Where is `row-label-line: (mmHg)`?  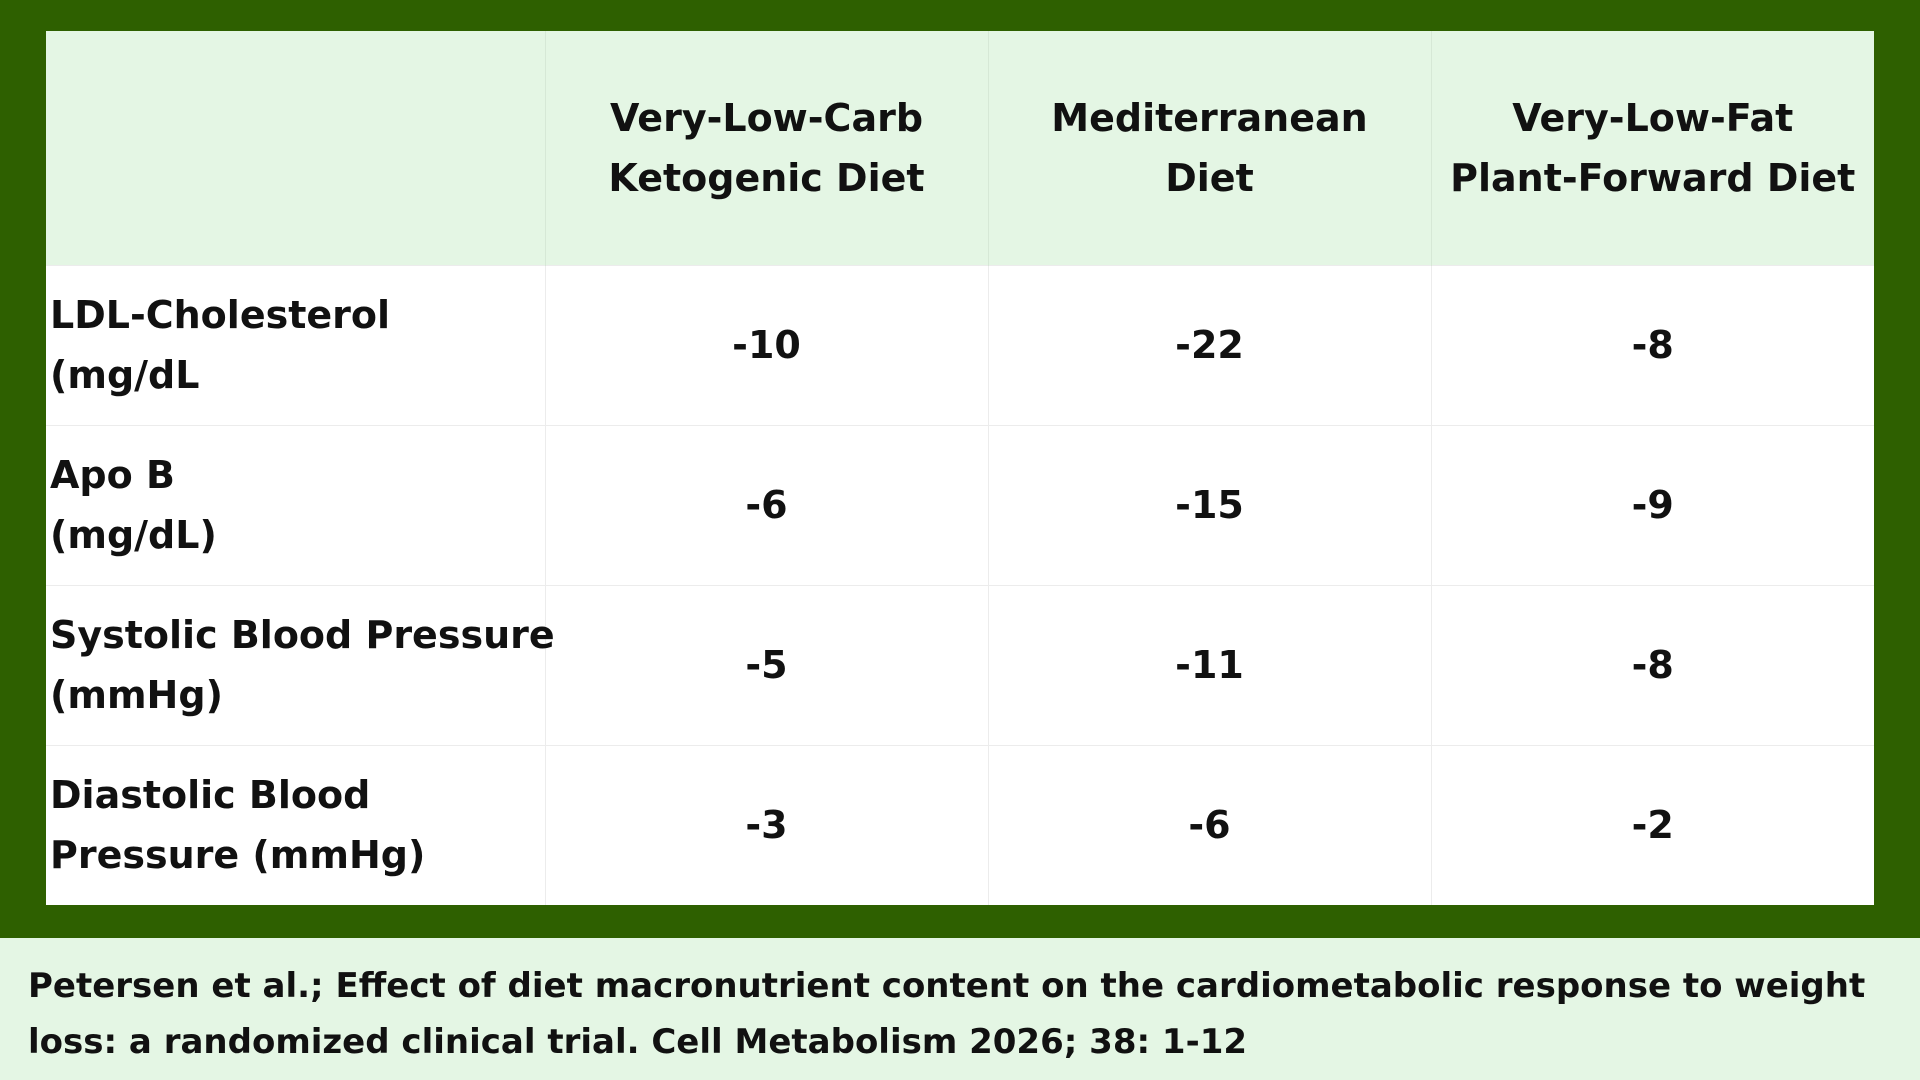 row-label-line: (mmHg) is located at coordinates (136, 695).